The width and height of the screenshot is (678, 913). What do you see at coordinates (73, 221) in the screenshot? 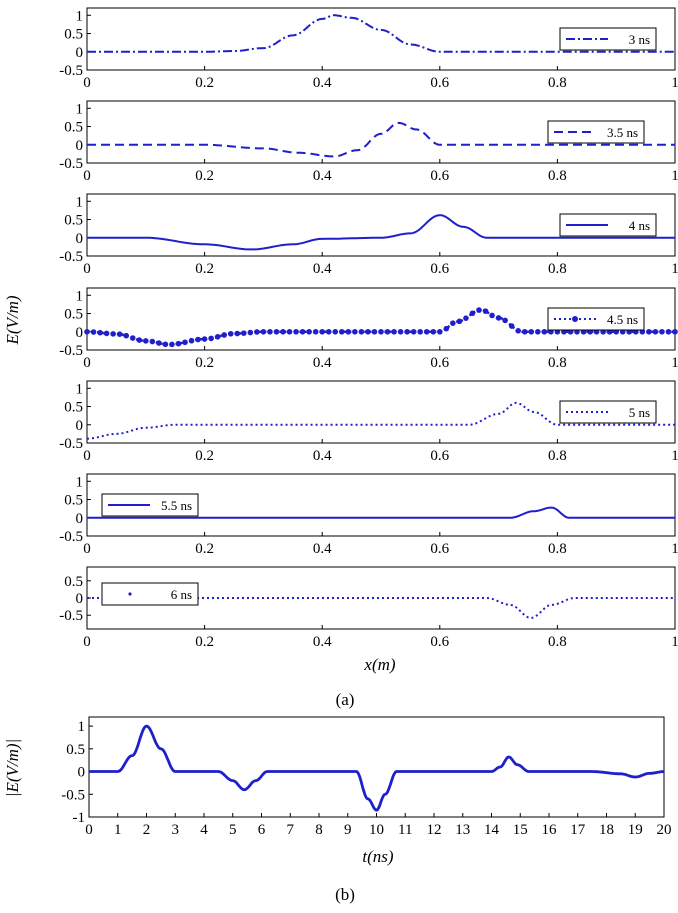
I see `subplot-3-ytick-label: 0.5` at bounding box center [73, 221].